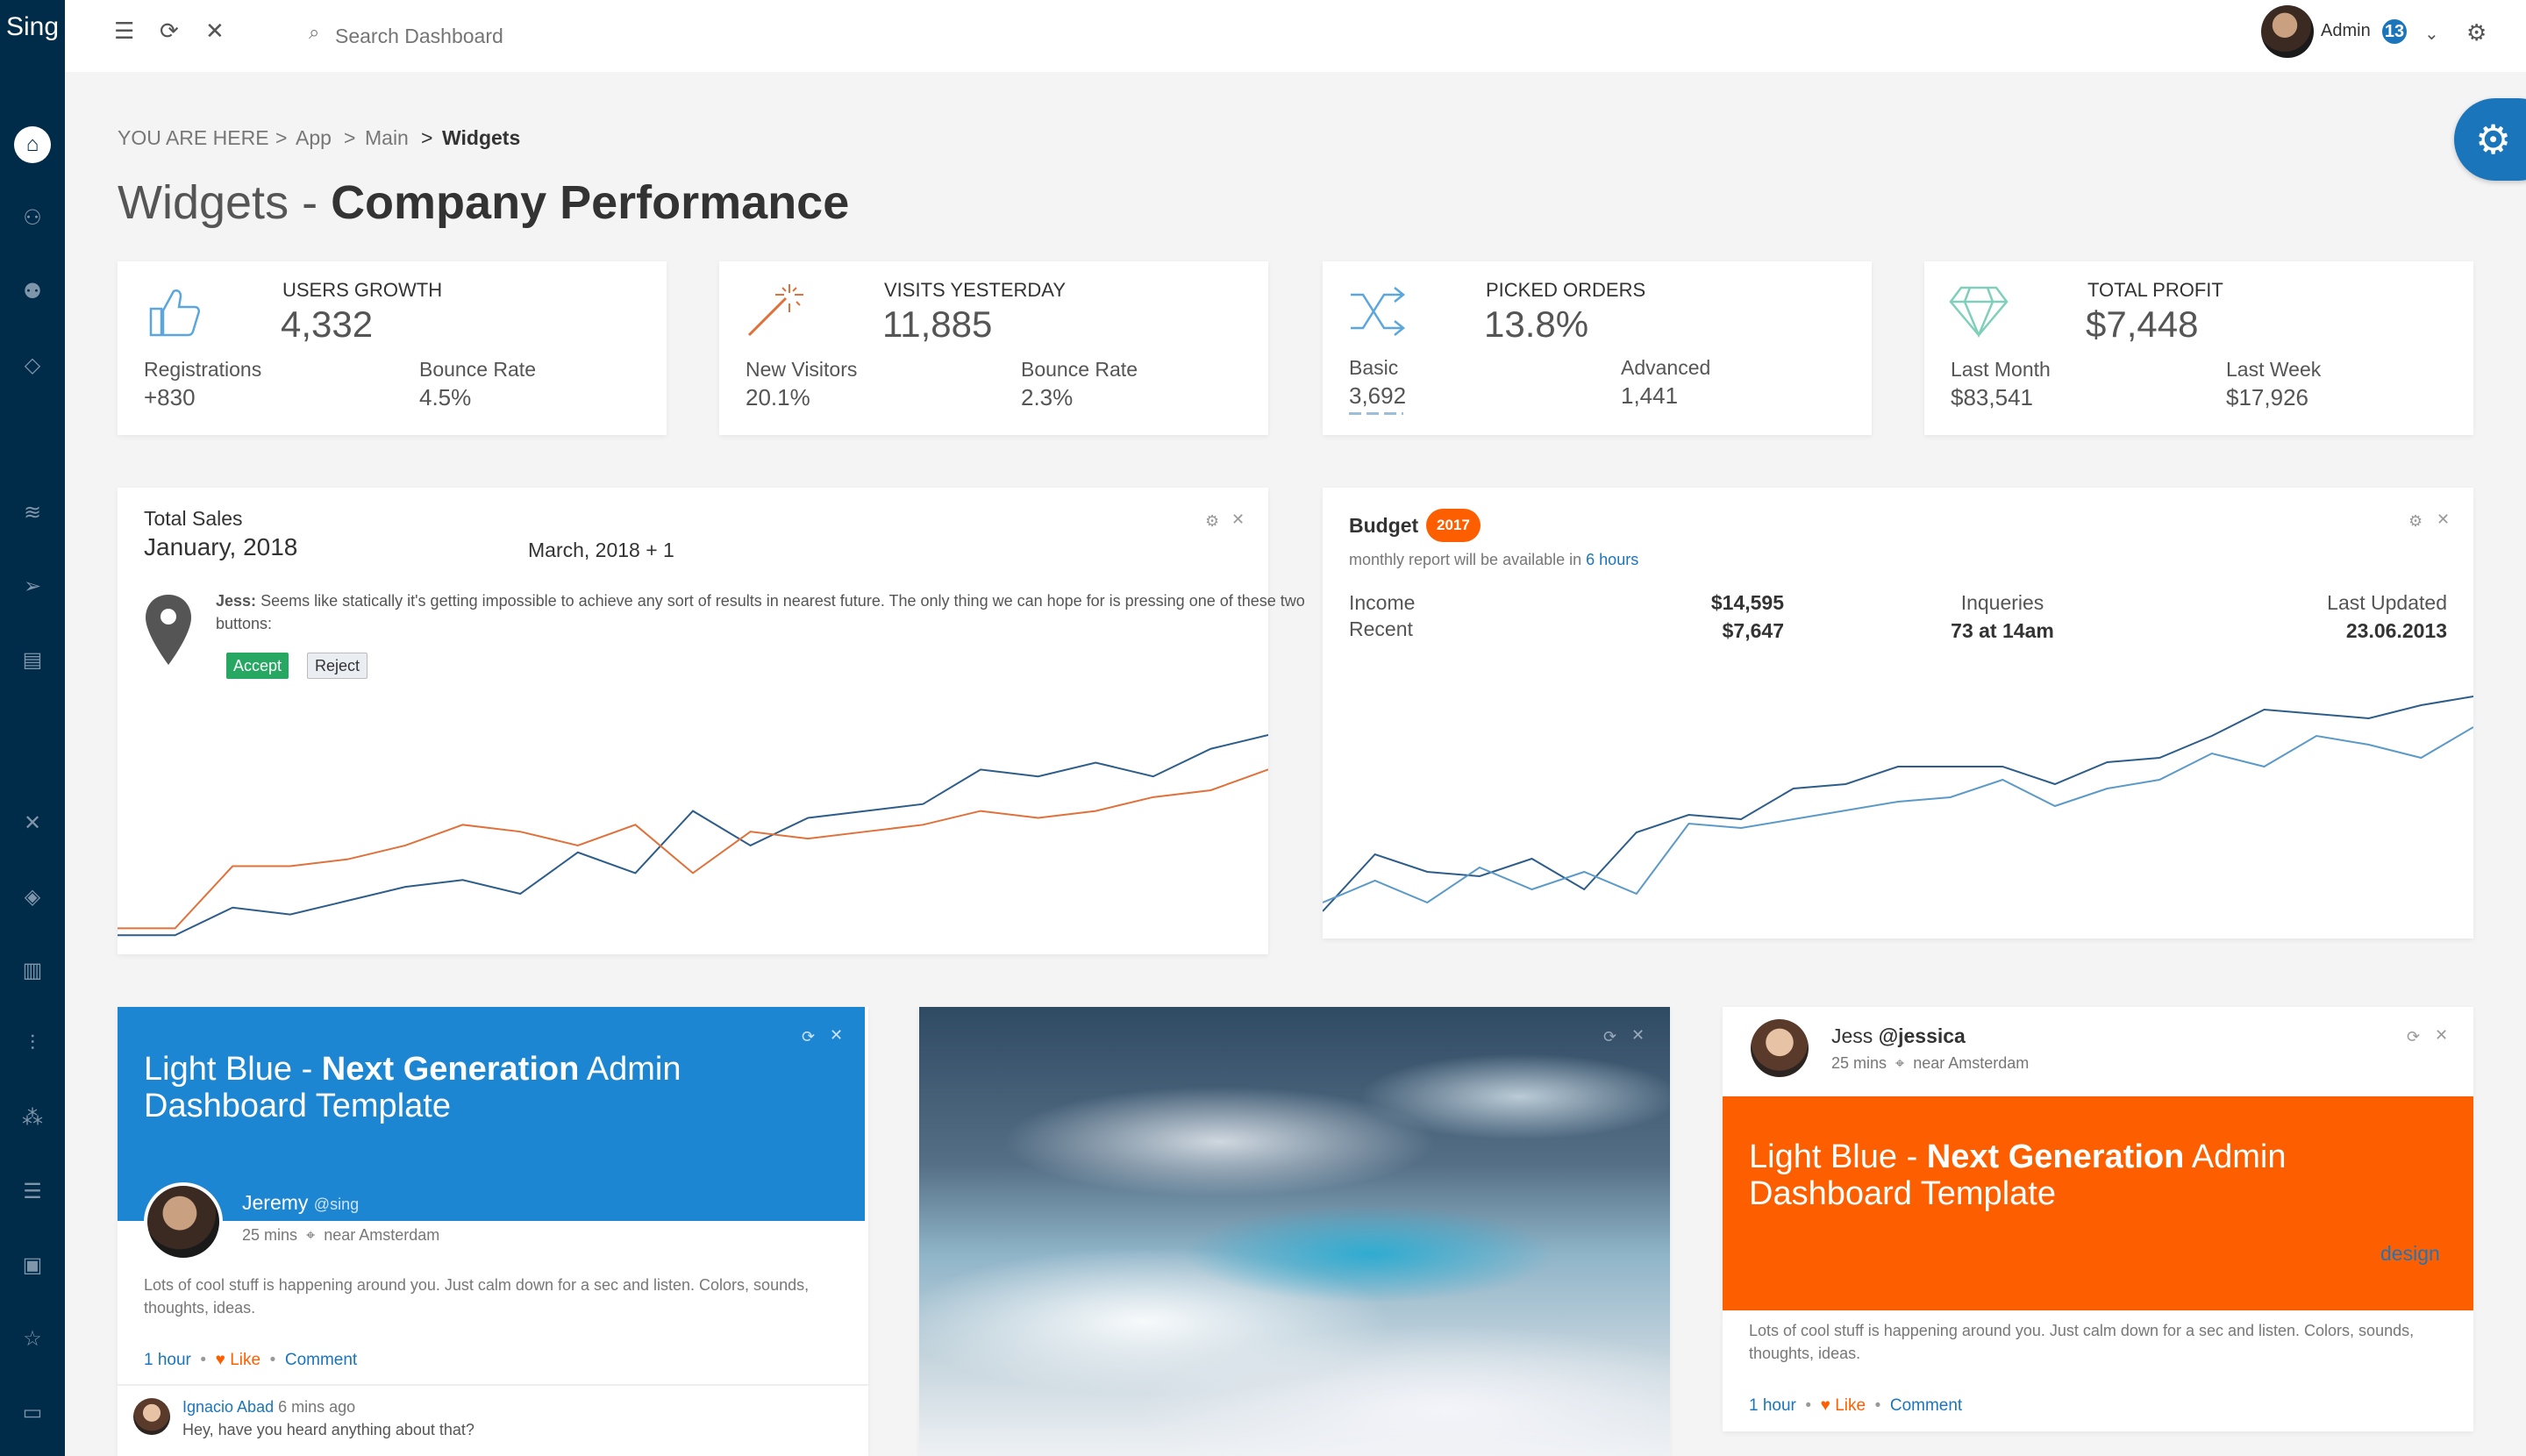 The width and height of the screenshot is (2526, 1456). What do you see at coordinates (2431, 34) in the screenshot?
I see `chevron-down-icon: ⌄` at bounding box center [2431, 34].